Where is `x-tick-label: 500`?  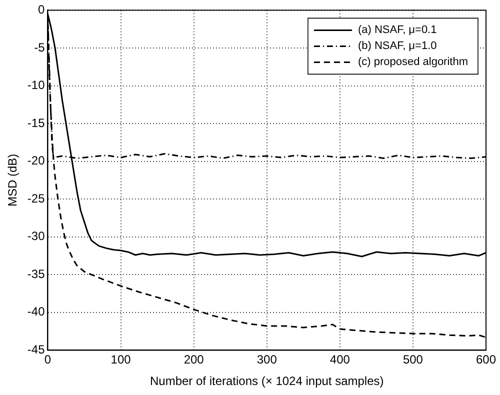 x-tick-label: 500 is located at coordinates (413, 359).